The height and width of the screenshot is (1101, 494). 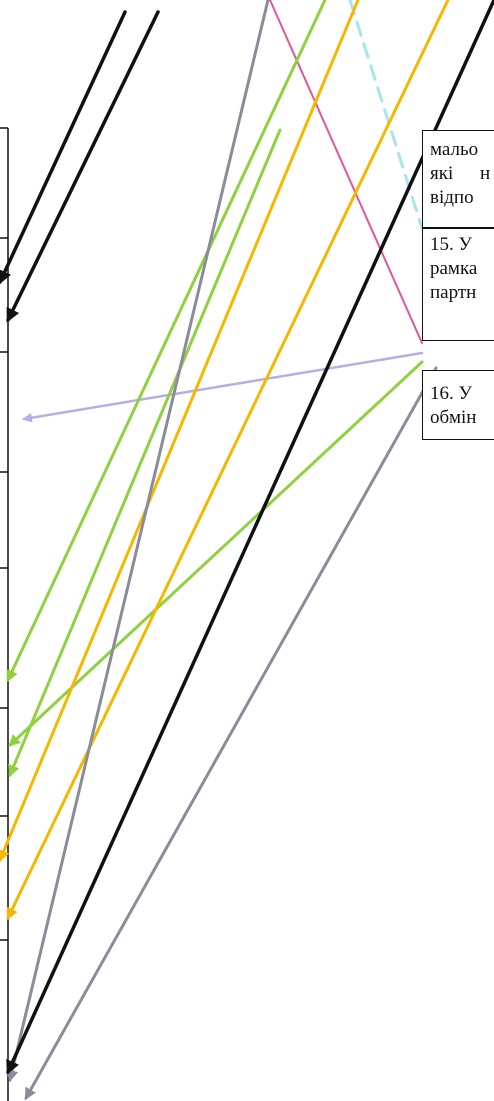 What do you see at coordinates (4, 614) in the screenshot?
I see `left-table-frame` at bounding box center [4, 614].